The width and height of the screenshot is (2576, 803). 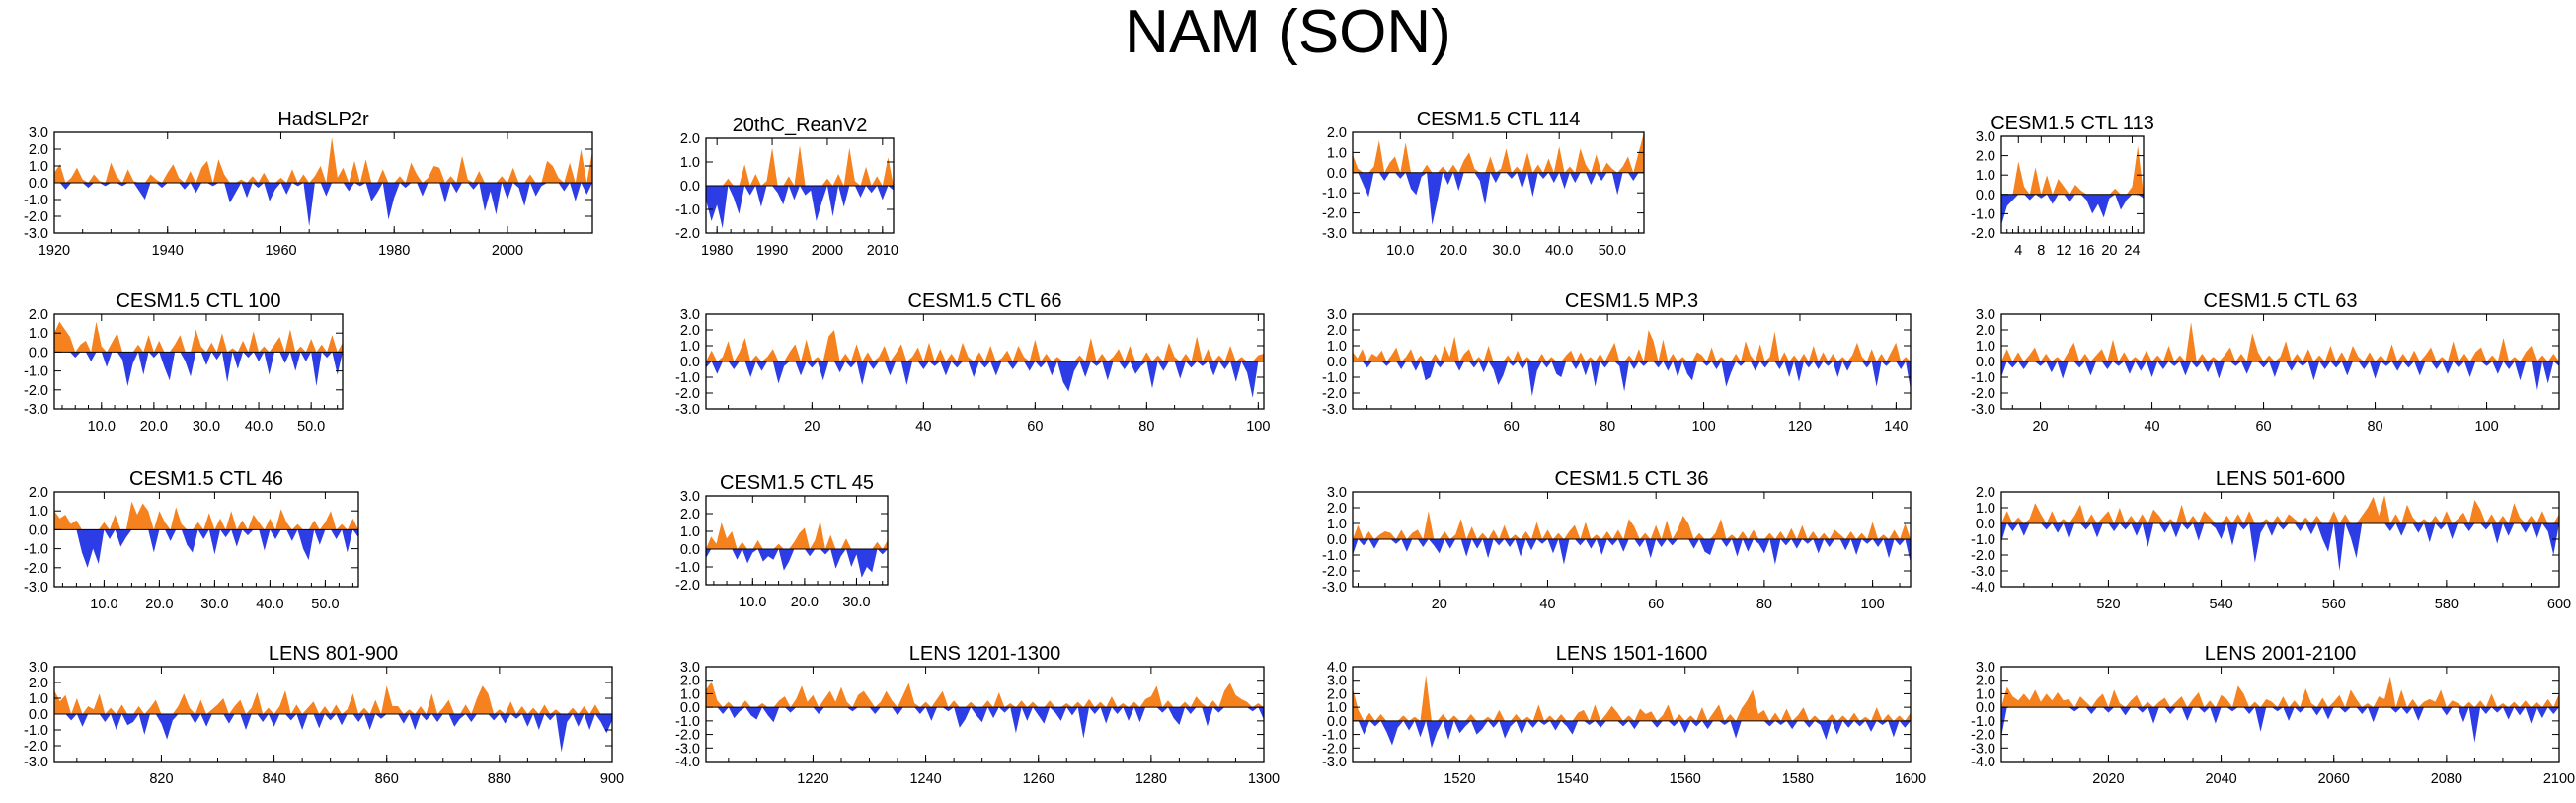 What do you see at coordinates (1258, 427) in the screenshot?
I see `x-tick-label: 100` at bounding box center [1258, 427].